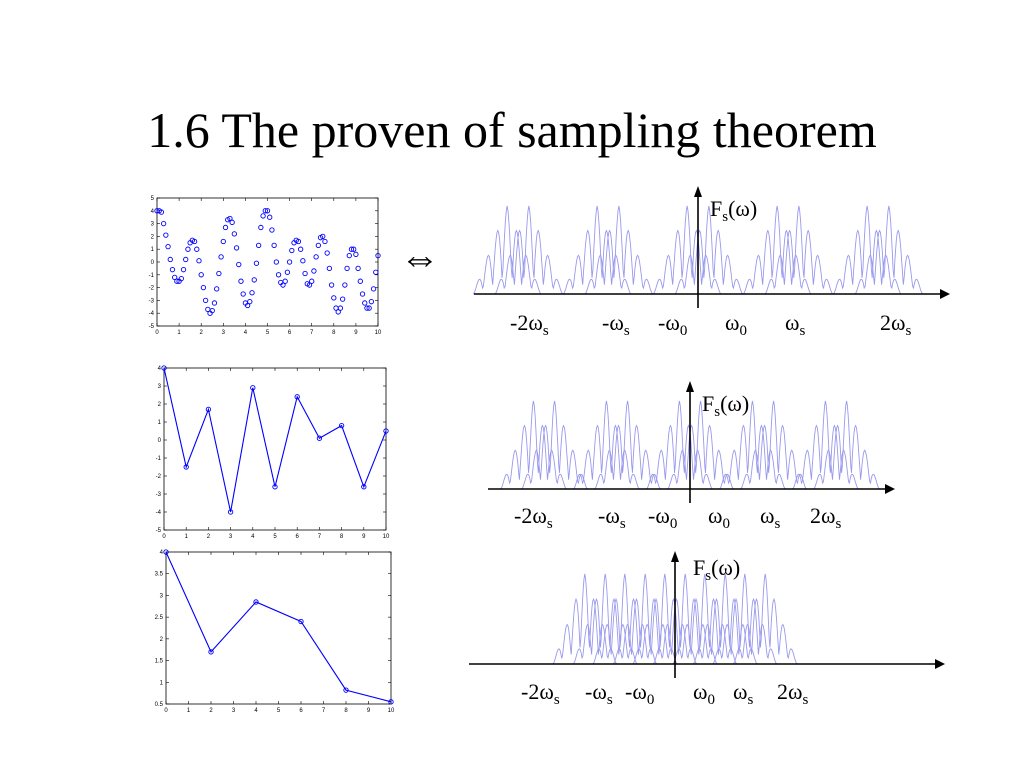  I want to click on x-tick-label: 8, so click(342, 537).